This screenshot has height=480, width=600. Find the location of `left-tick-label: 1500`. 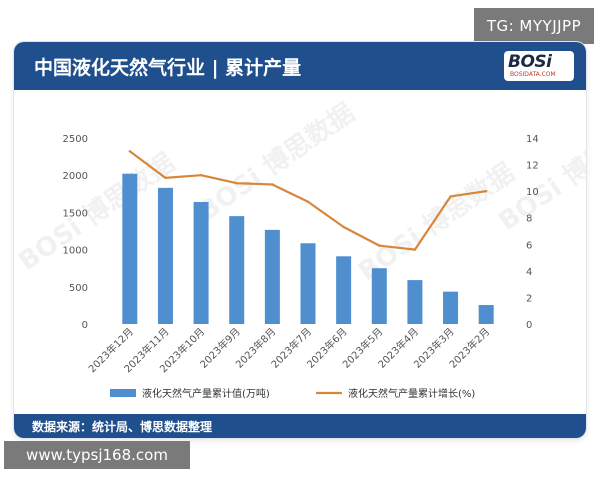

left-tick-label: 1500 is located at coordinates (75, 213).